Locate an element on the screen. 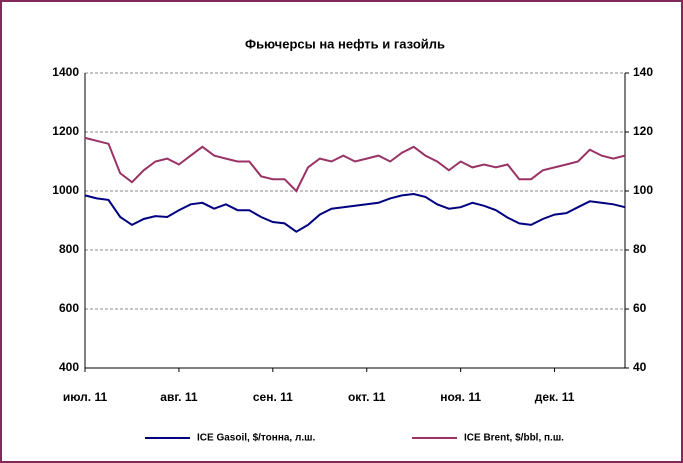 Image resolution: width=683 pixels, height=463 pixels. y2-tick-label: 100 is located at coordinates (643, 190).